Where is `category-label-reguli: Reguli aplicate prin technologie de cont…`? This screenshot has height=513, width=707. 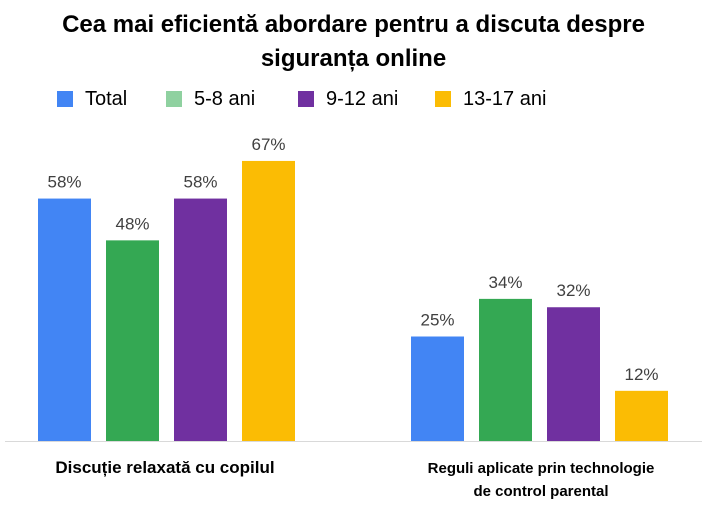 category-label-reguli: Reguli aplicate prin technologie de cont… is located at coordinates (541, 480).